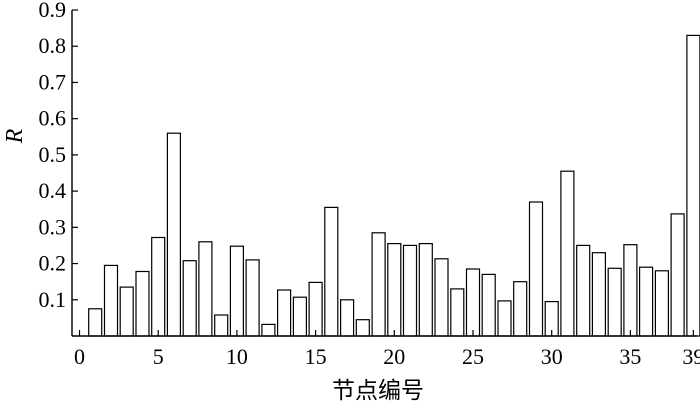 The height and width of the screenshot is (408, 700). What do you see at coordinates (316, 356) in the screenshot?
I see `x-tick-label: 15` at bounding box center [316, 356].